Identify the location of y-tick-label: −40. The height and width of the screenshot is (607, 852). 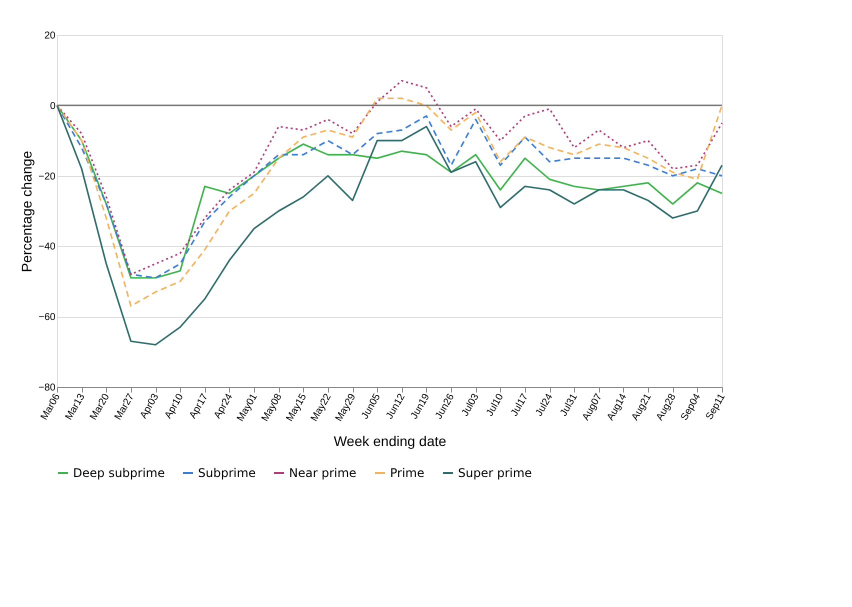
(47, 247).